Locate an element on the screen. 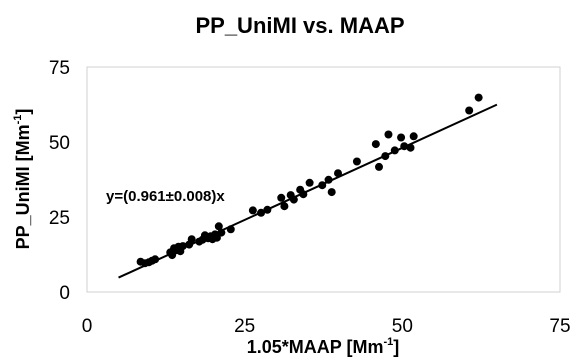 This screenshot has width=574, height=358. y-tick-label: 75 is located at coordinates (59, 68).